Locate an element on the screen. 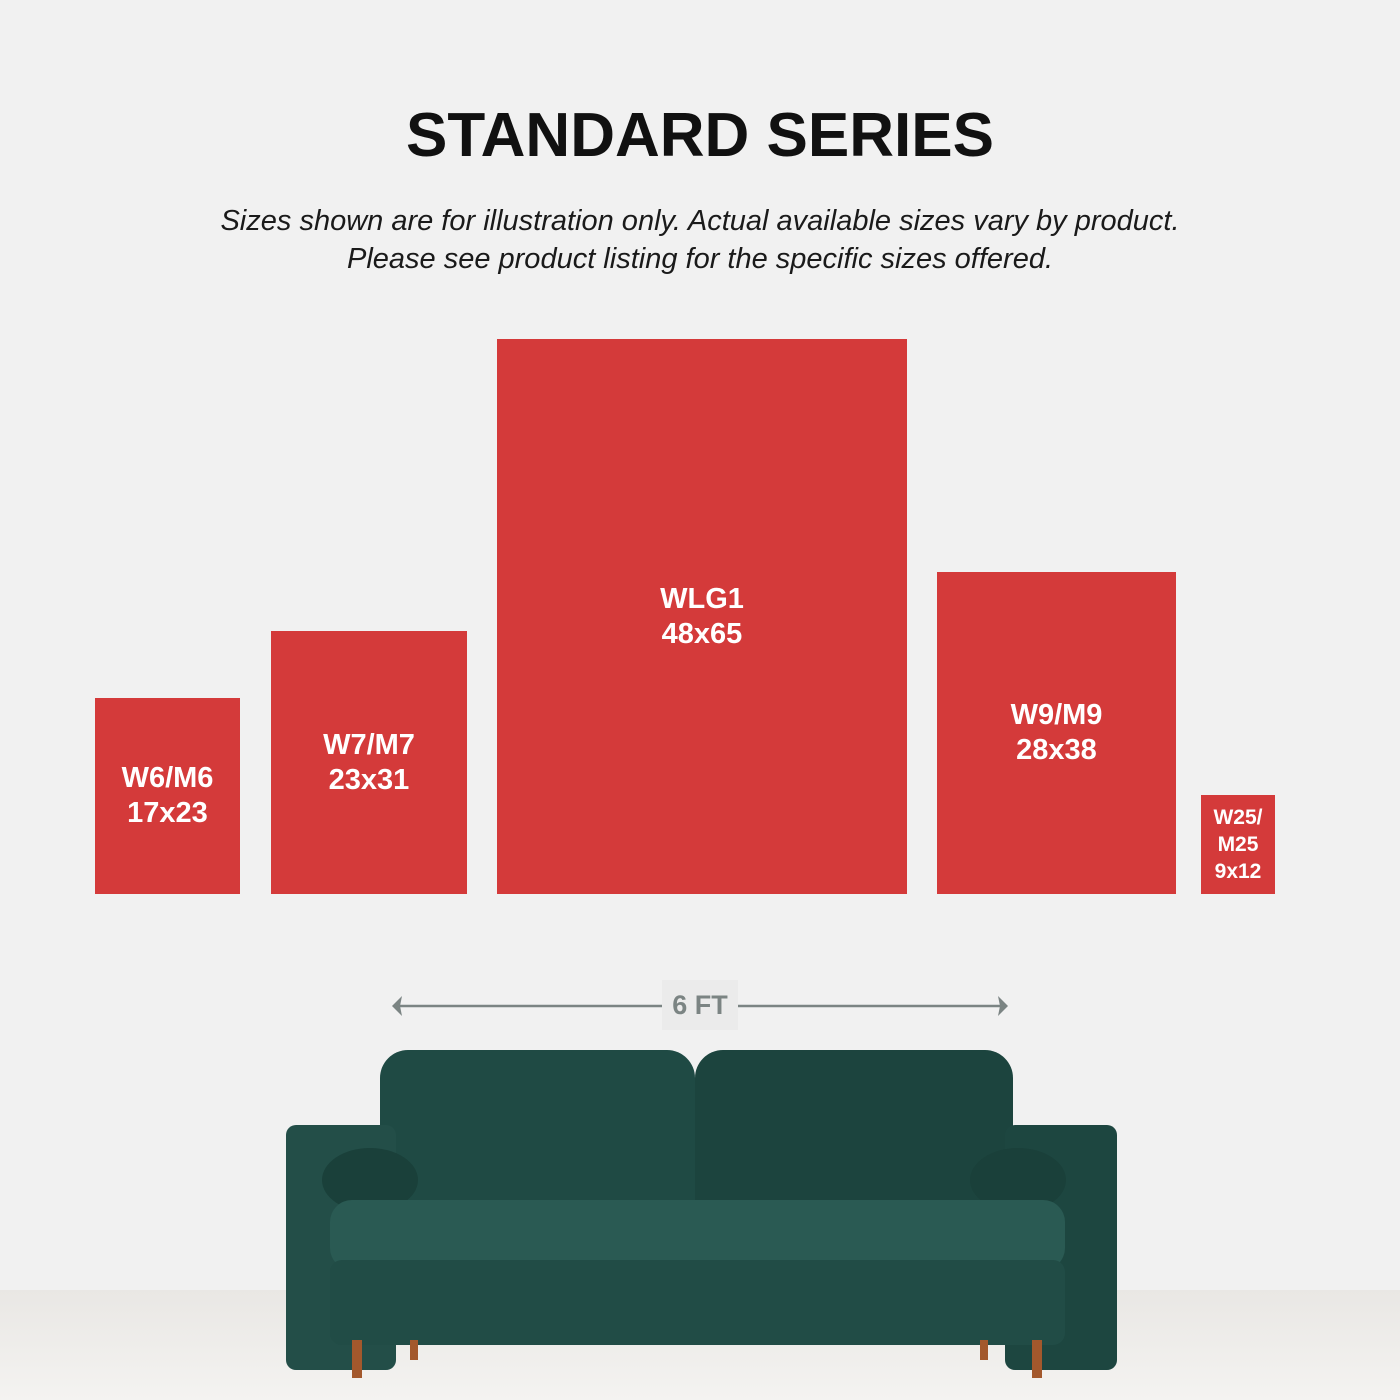 Image resolution: width=1400 pixels, height=1400 pixels. size-code: W6/M6 is located at coordinates (167, 778).